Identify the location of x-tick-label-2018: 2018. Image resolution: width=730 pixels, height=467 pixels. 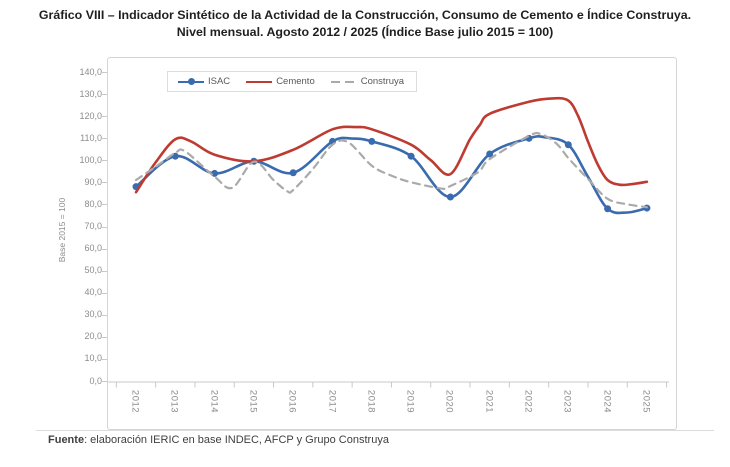
(371, 401).